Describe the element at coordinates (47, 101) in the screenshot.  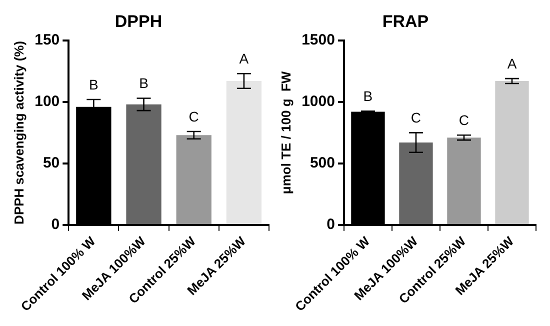
I see `y-tick-label: 100` at that location.